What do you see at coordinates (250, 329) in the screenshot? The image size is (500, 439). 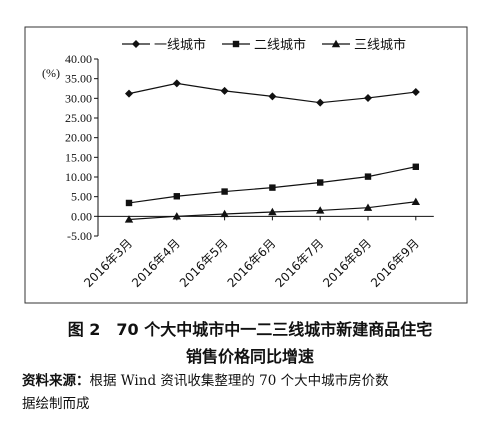 I see `figure-caption-line1: 图 2 70 个大中城市中一二三线城市新建商品住宅` at bounding box center [250, 329].